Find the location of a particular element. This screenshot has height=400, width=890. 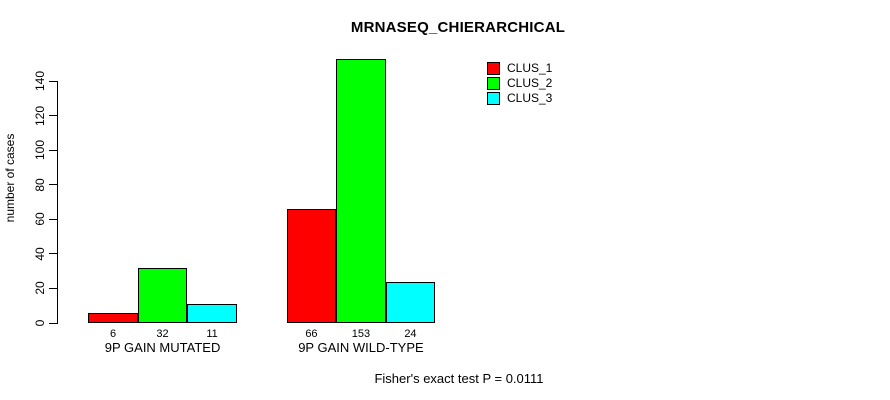

legend: CLUS_1 CLUS_2 CLUS_3 is located at coordinates (519, 84).